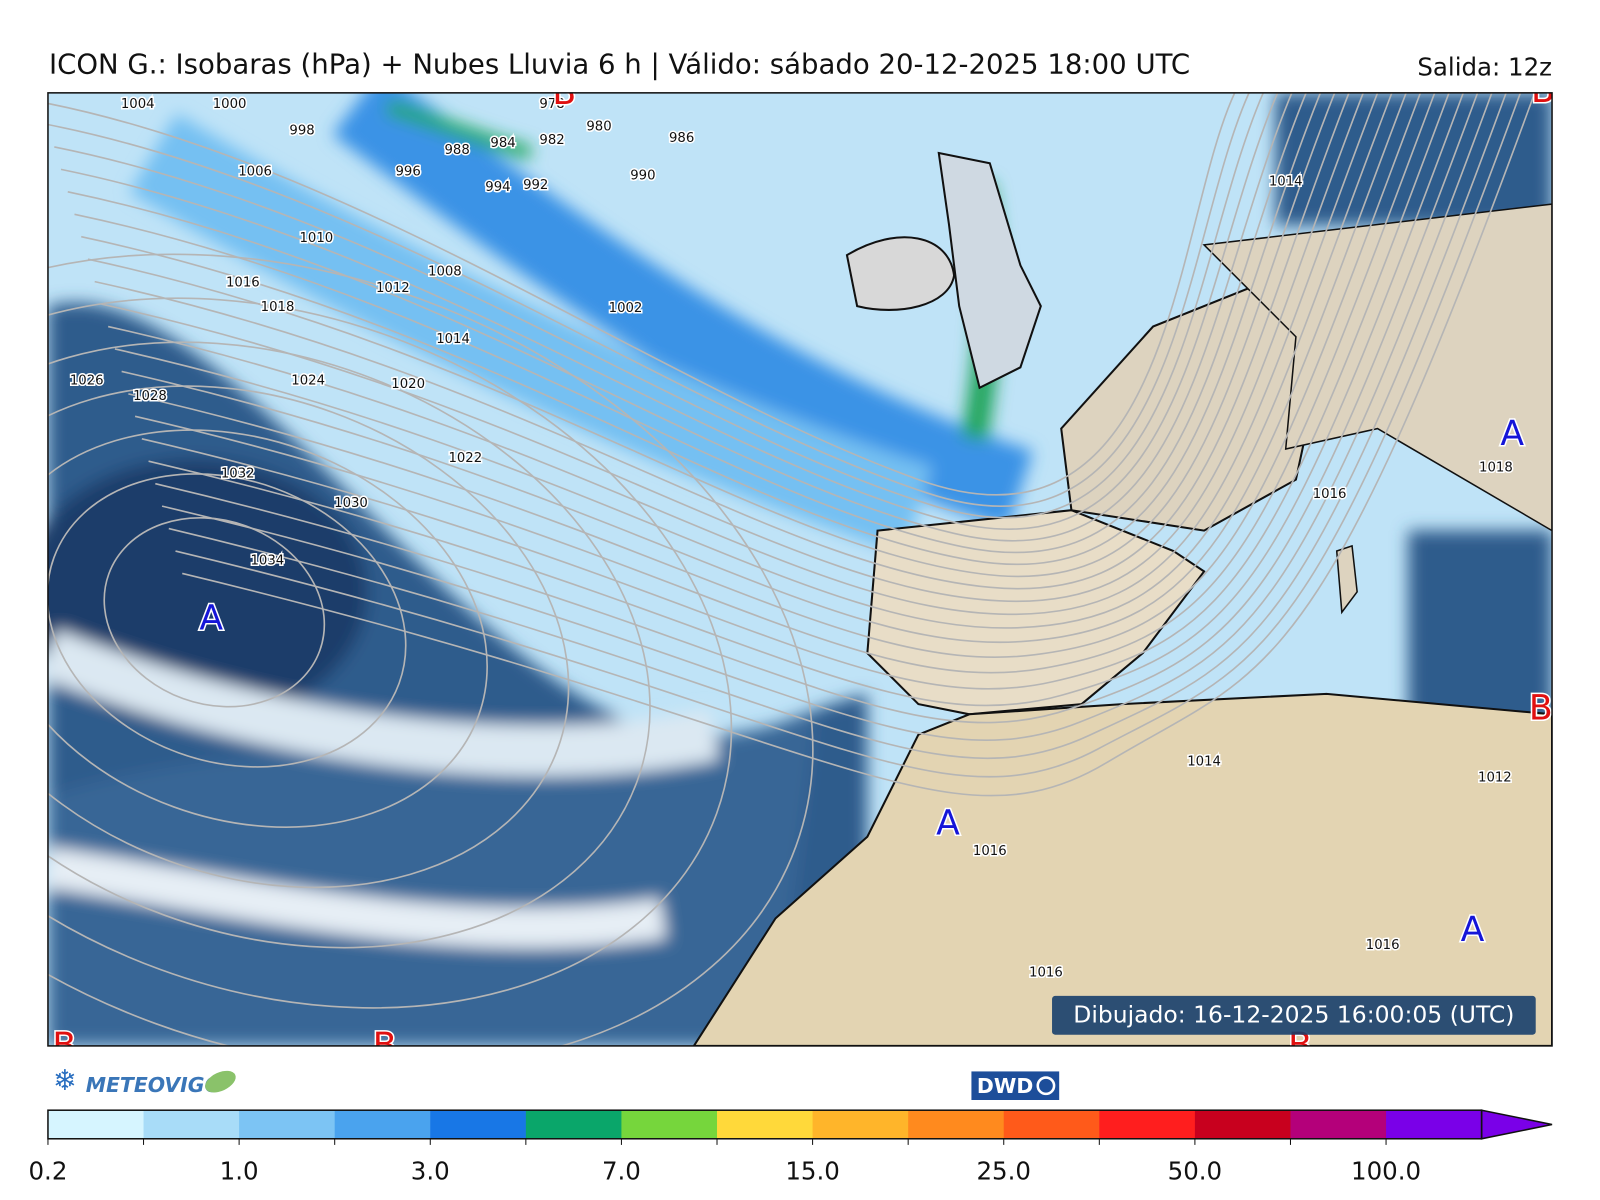 This screenshot has width=1600, height=1200. I want to click on dwd-logo-box, so click(1015, 1085).